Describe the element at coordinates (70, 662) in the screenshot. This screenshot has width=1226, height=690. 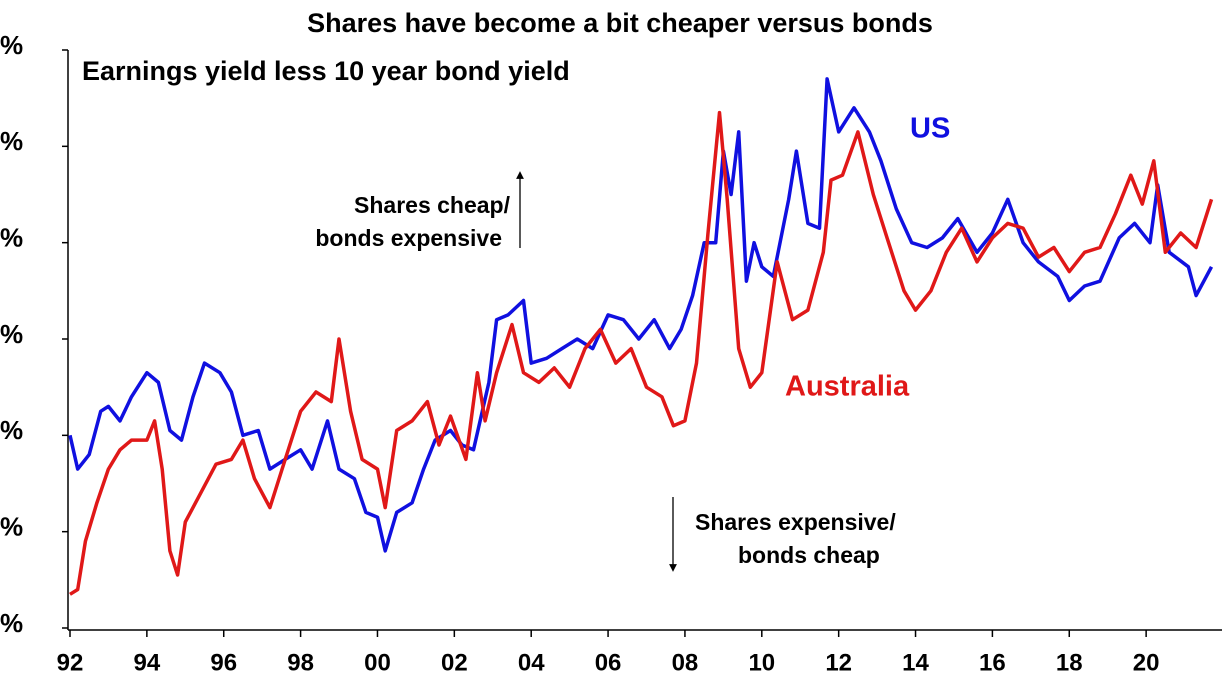
I see `x-tick-label: 92` at that location.